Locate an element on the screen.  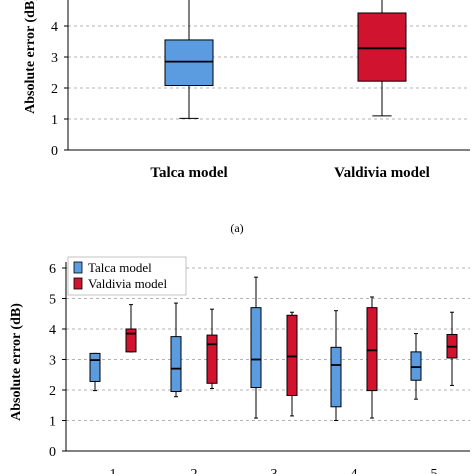
chart-b-y-tick-label: 3 is located at coordinates (52, 361).